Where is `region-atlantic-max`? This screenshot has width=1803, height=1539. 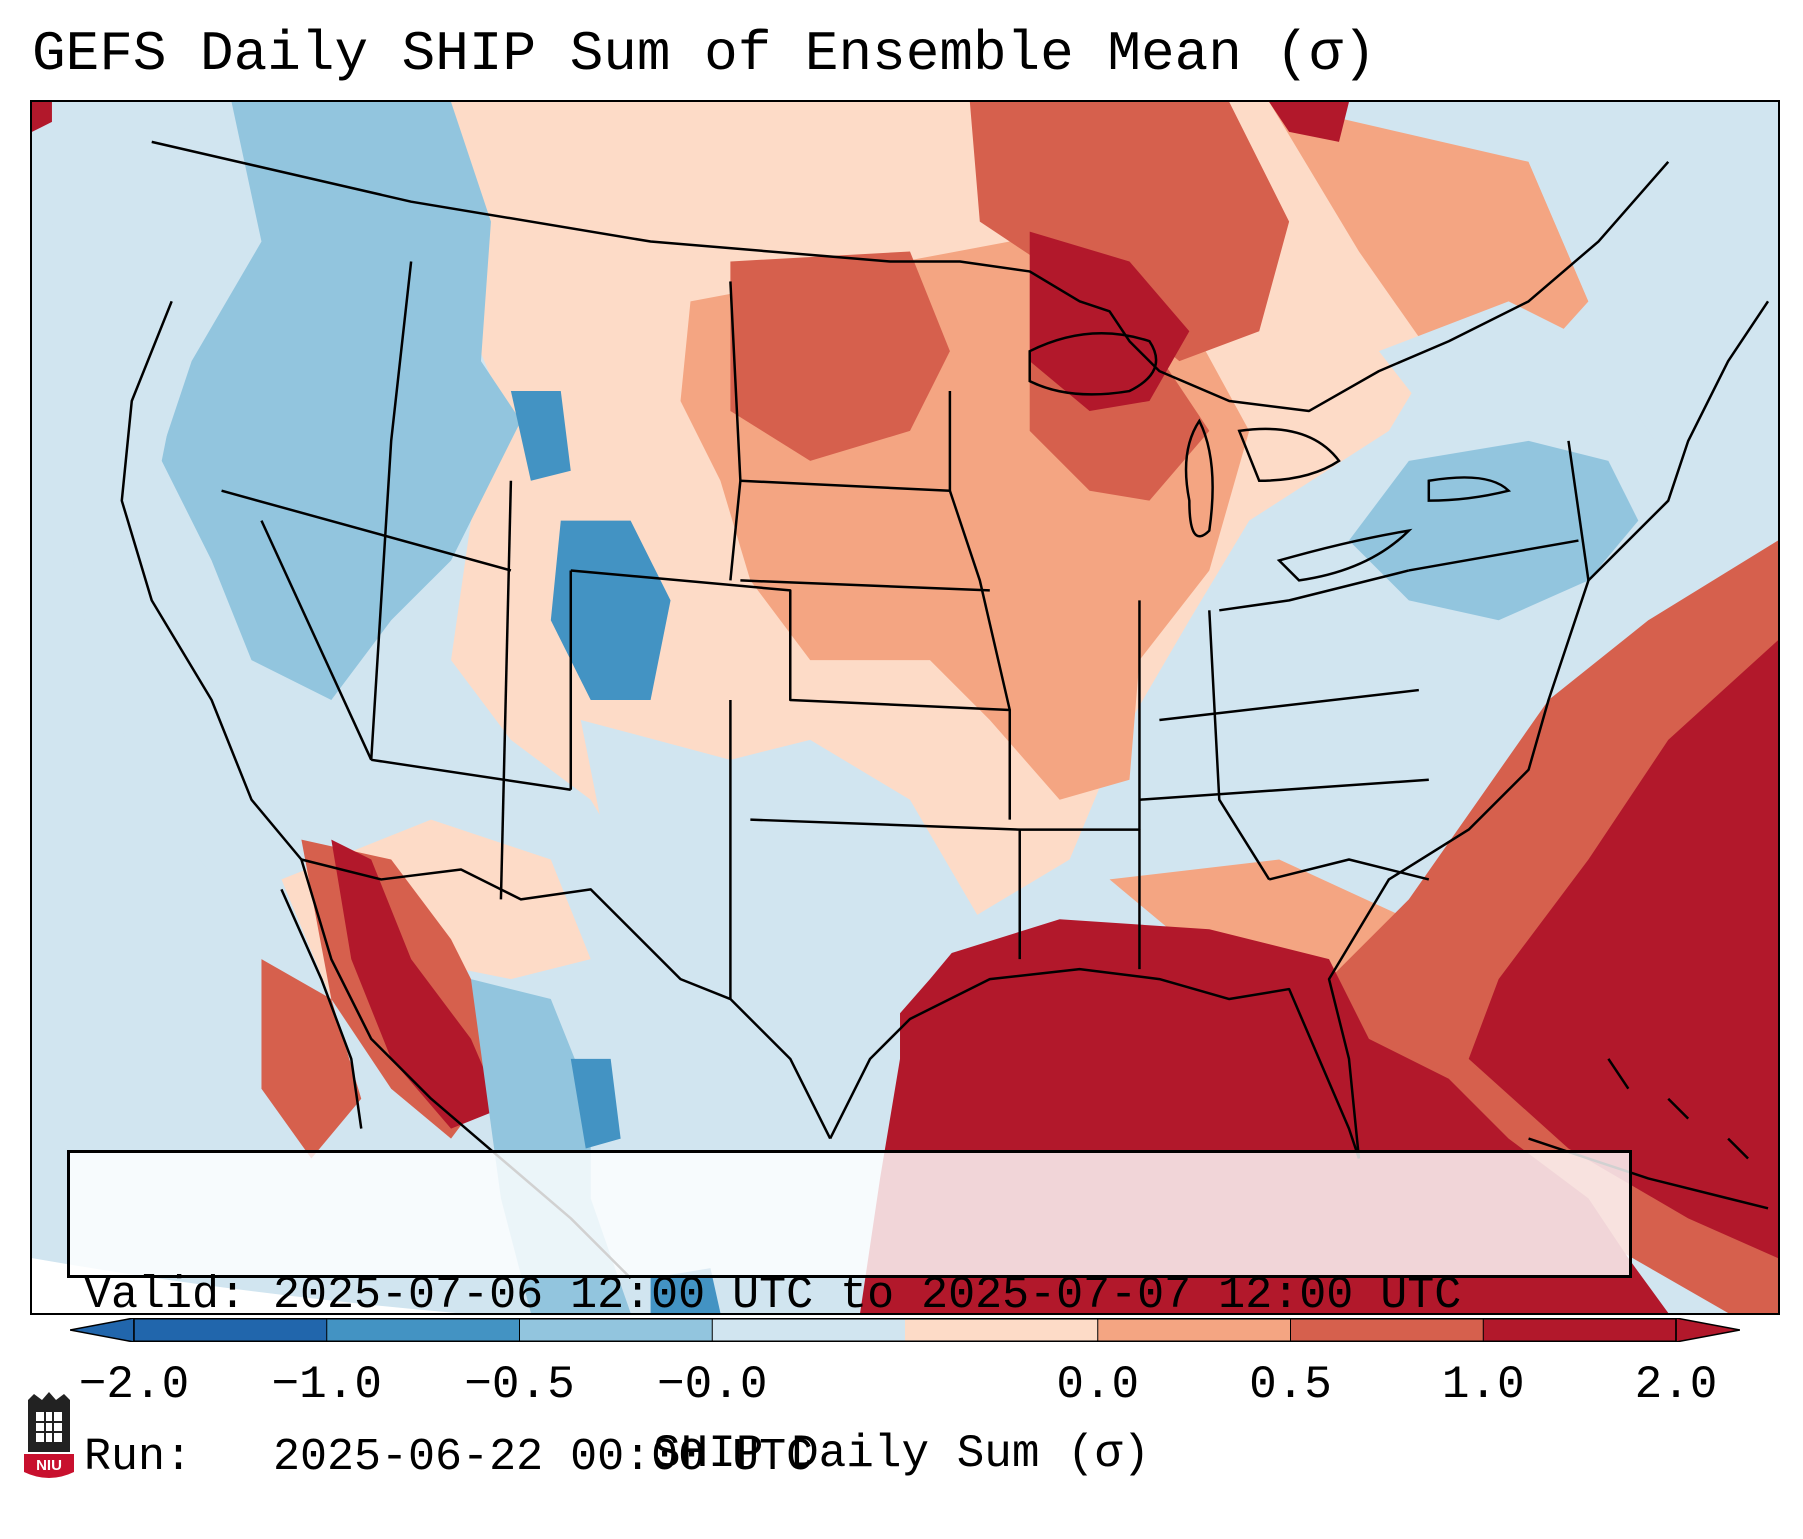
region-atlantic-max is located at coordinates (1623, 949).